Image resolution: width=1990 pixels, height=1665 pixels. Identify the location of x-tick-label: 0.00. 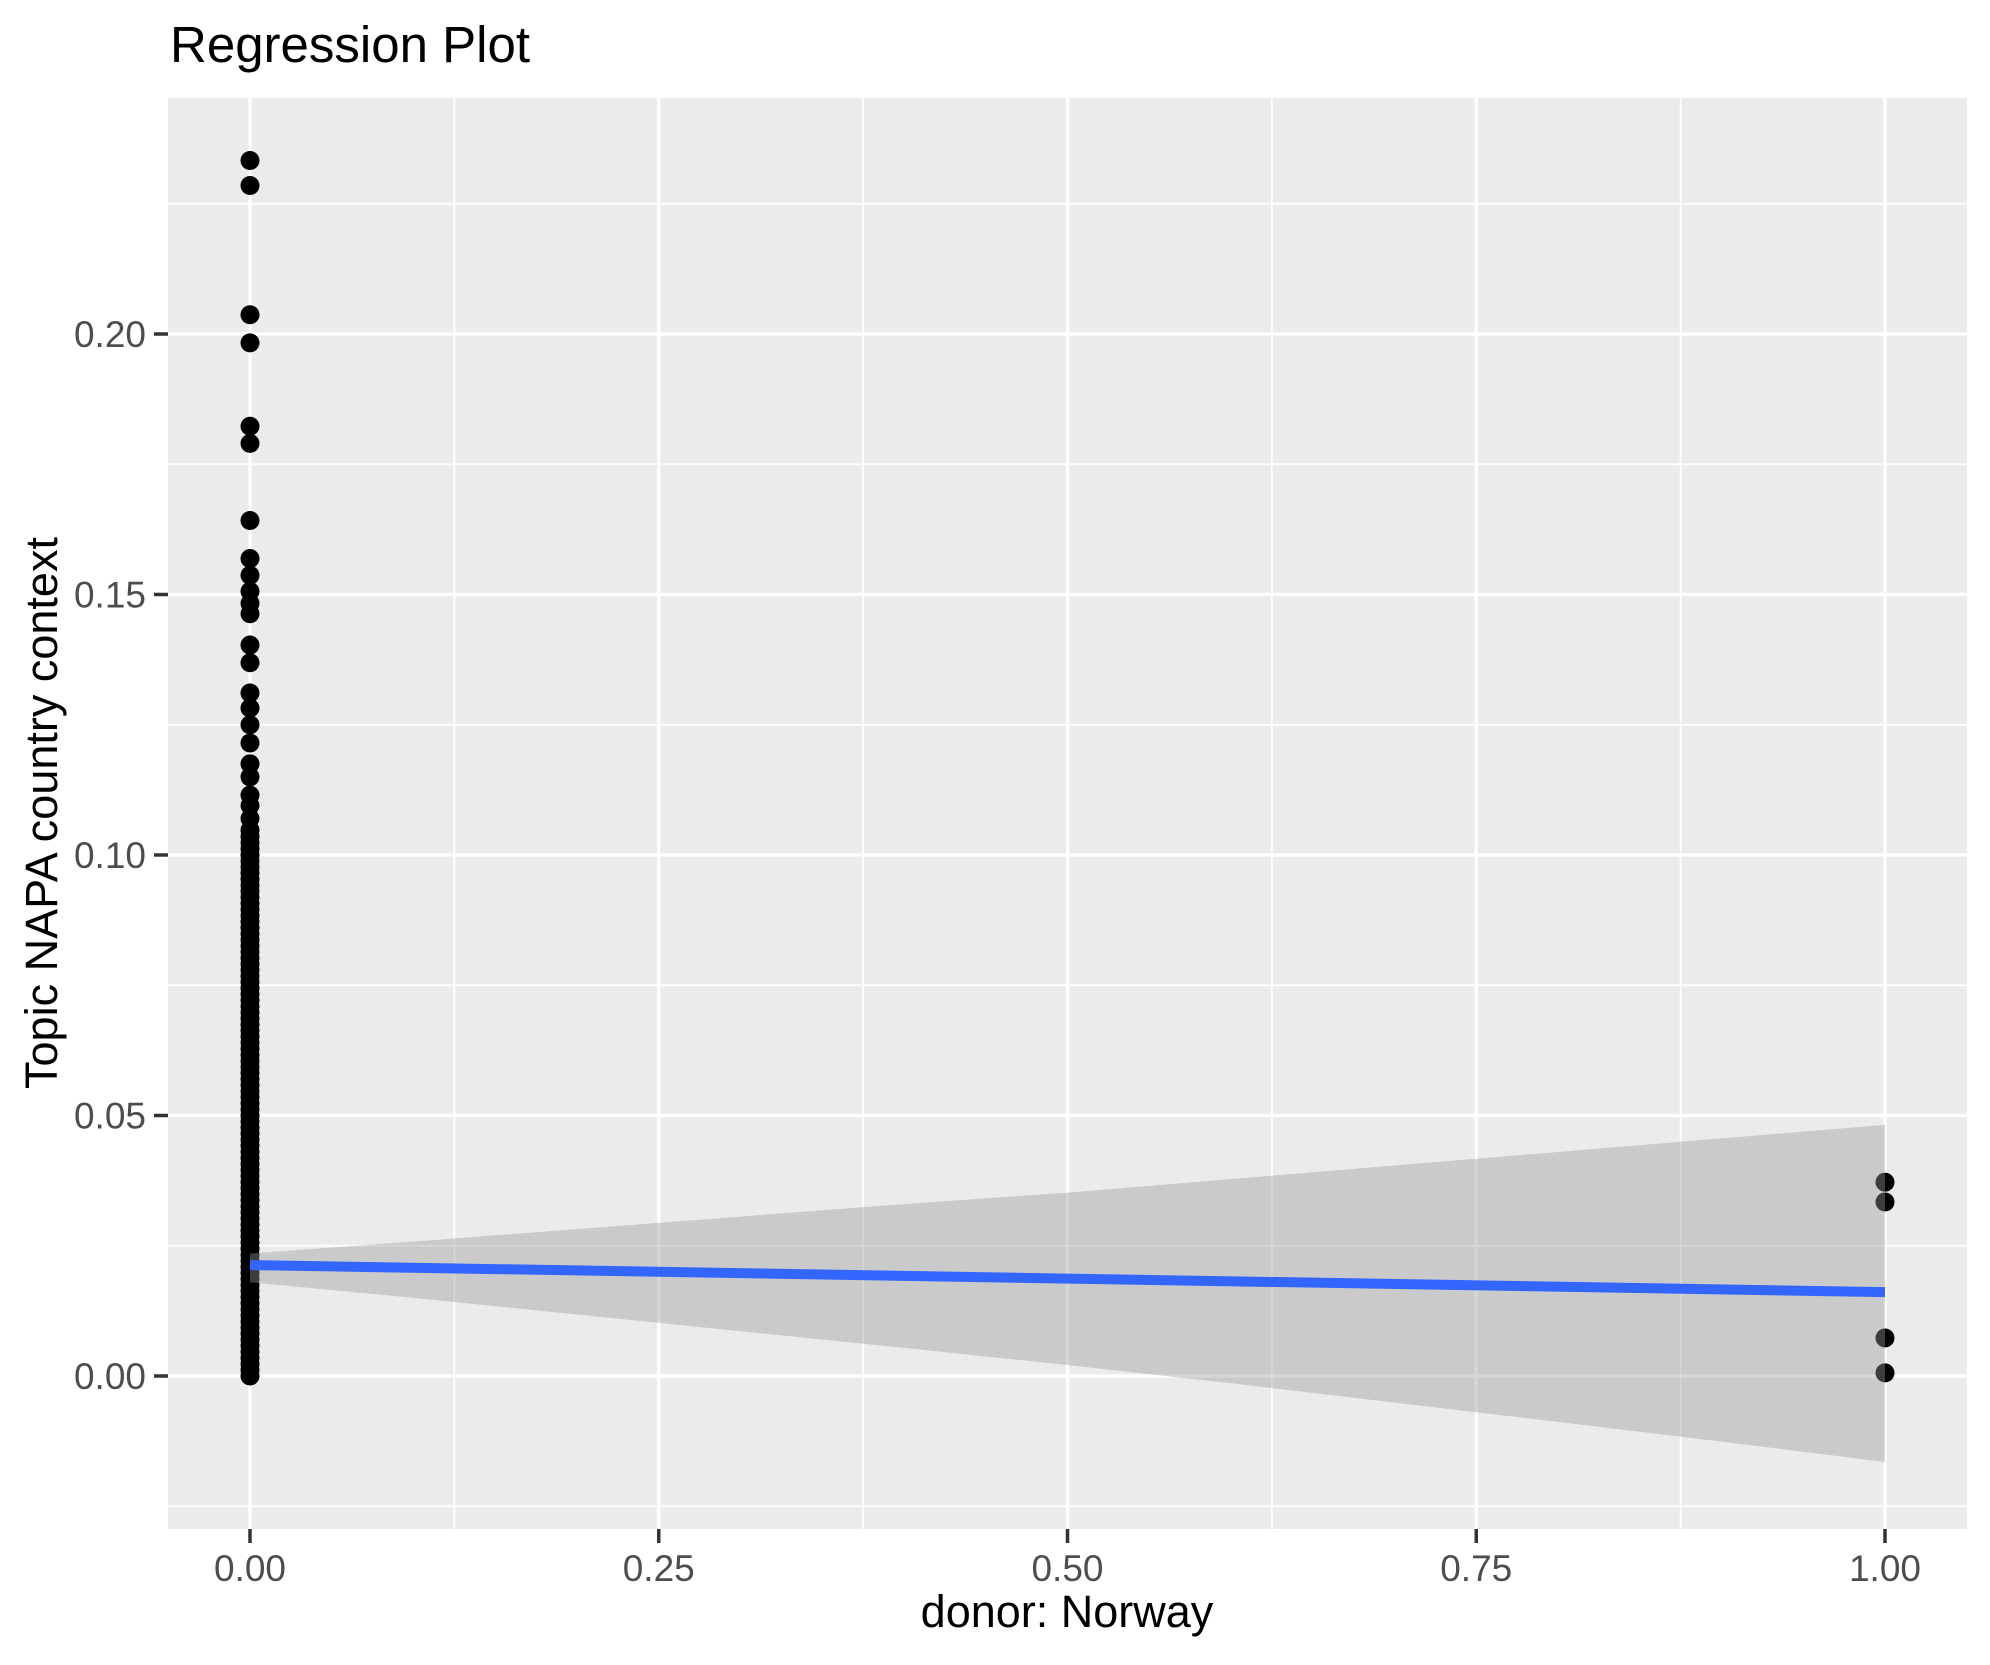
(250, 1568).